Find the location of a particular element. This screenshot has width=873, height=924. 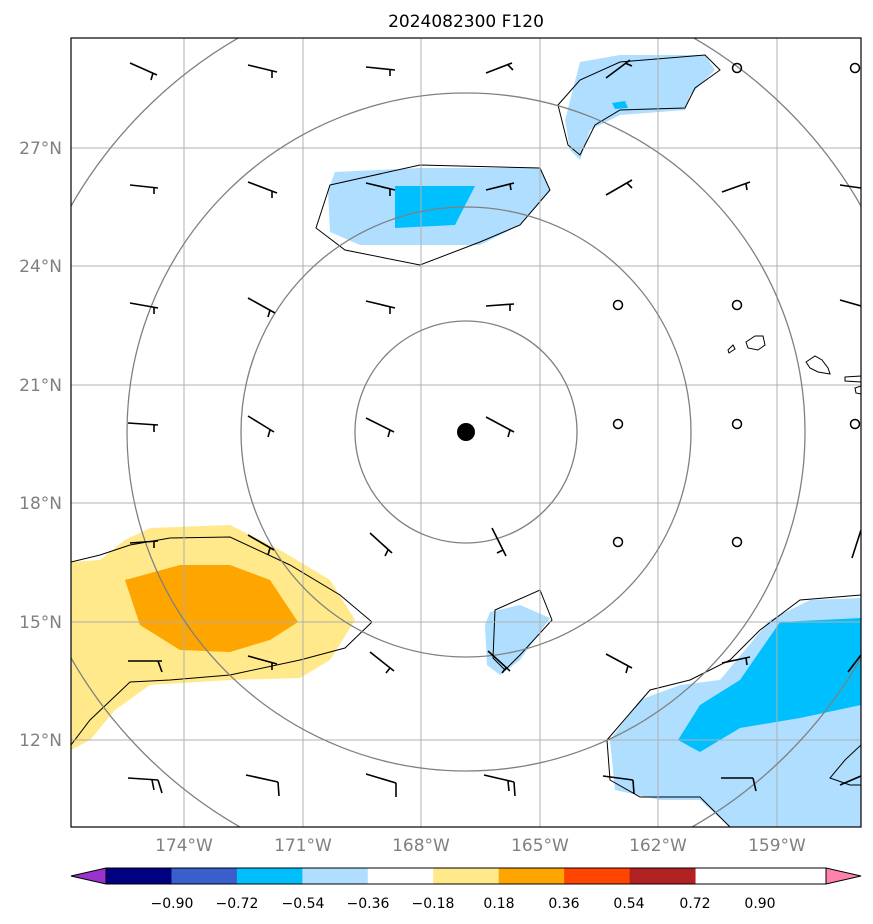

lat-label: 21°N is located at coordinates (40, 386).